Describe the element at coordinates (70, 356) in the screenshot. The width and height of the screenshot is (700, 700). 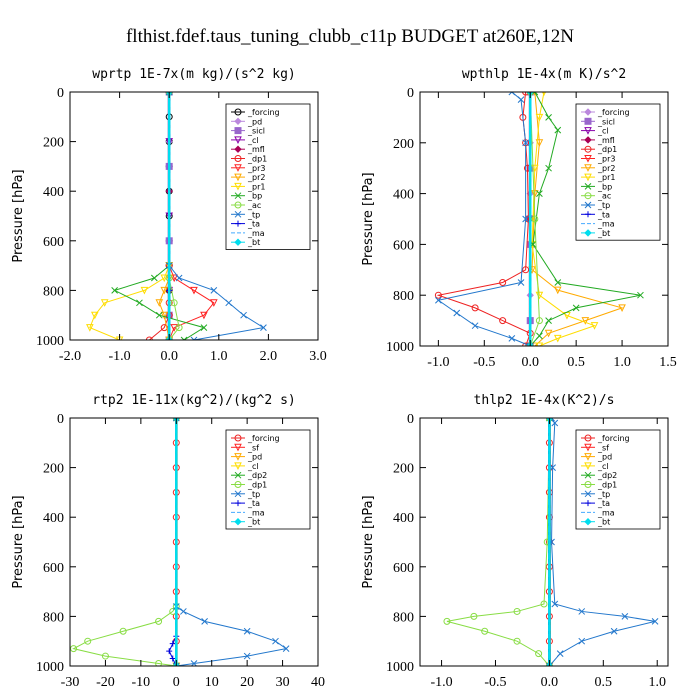
I see `x-tick-label: -2.0` at that location.